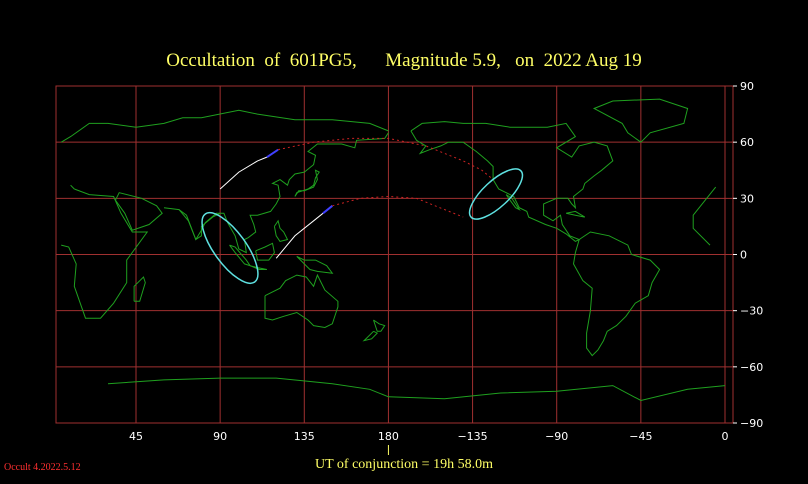 Image resolution: width=808 pixels, height=484 pixels. I want to click on occultation-paths, so click(362, 211).